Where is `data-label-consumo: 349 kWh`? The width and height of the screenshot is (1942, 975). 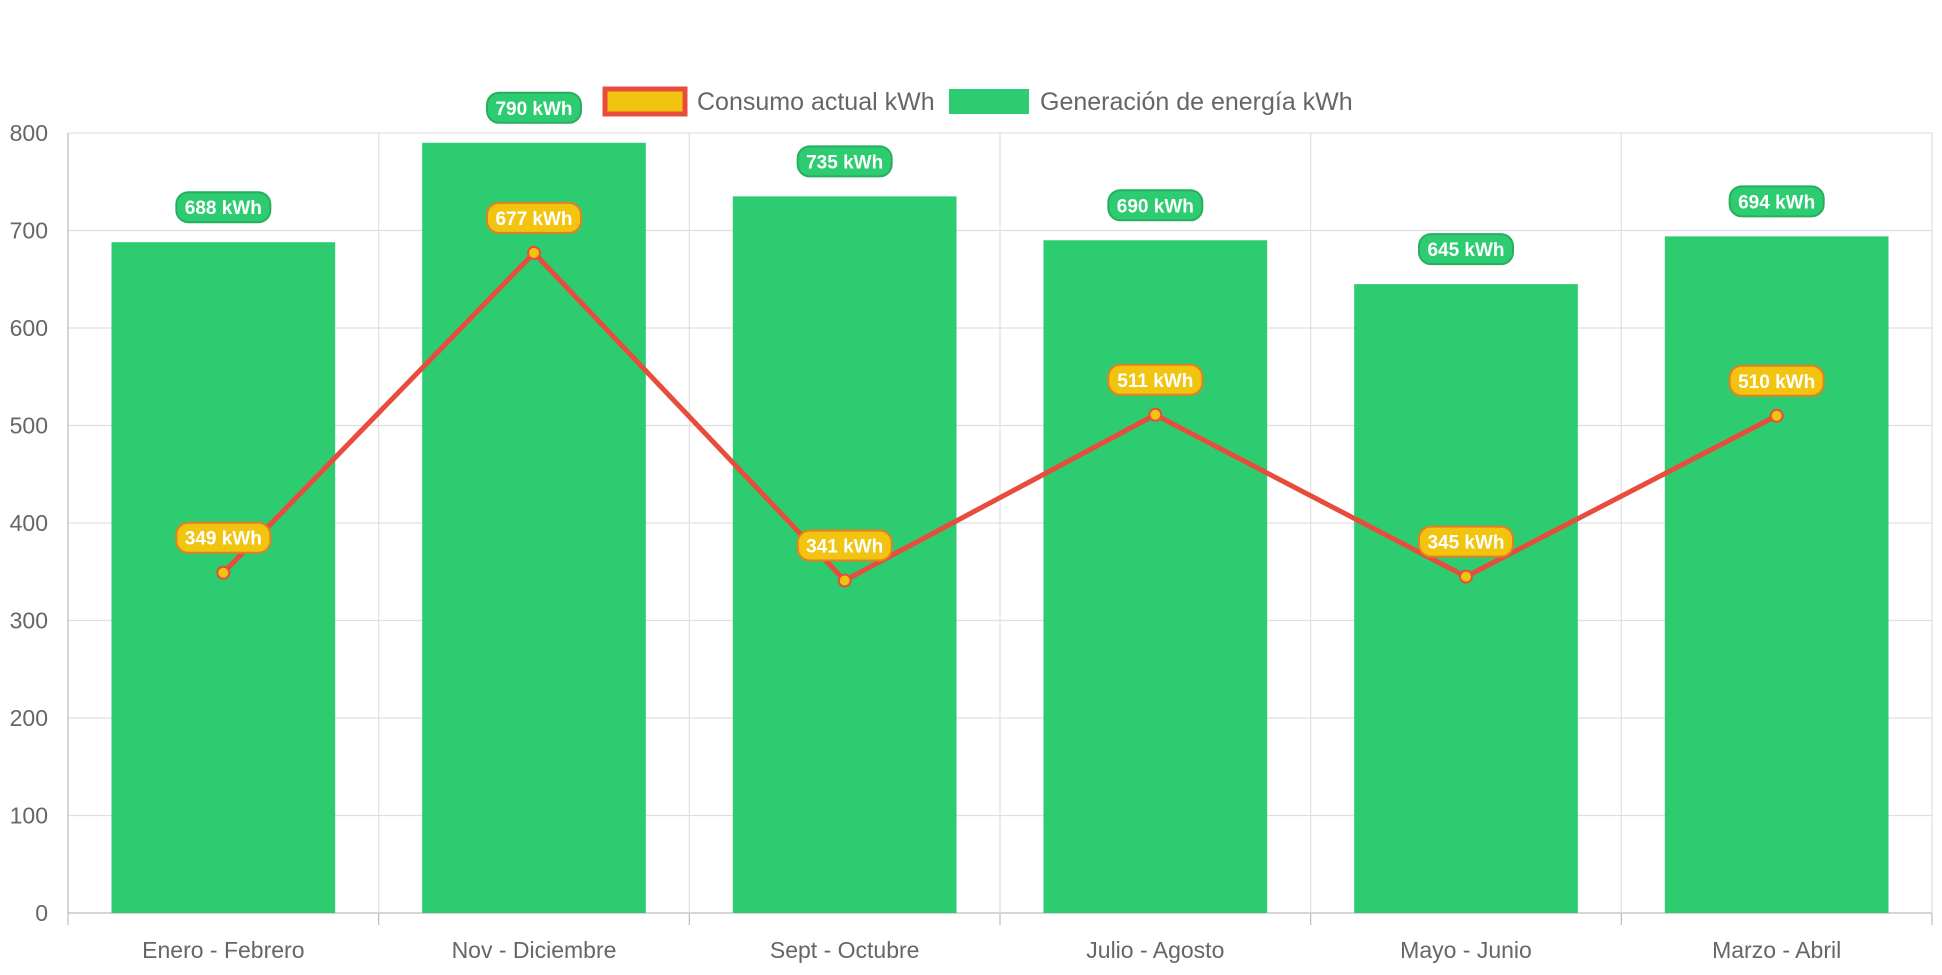 data-label-consumo: 349 kWh is located at coordinates (223, 539).